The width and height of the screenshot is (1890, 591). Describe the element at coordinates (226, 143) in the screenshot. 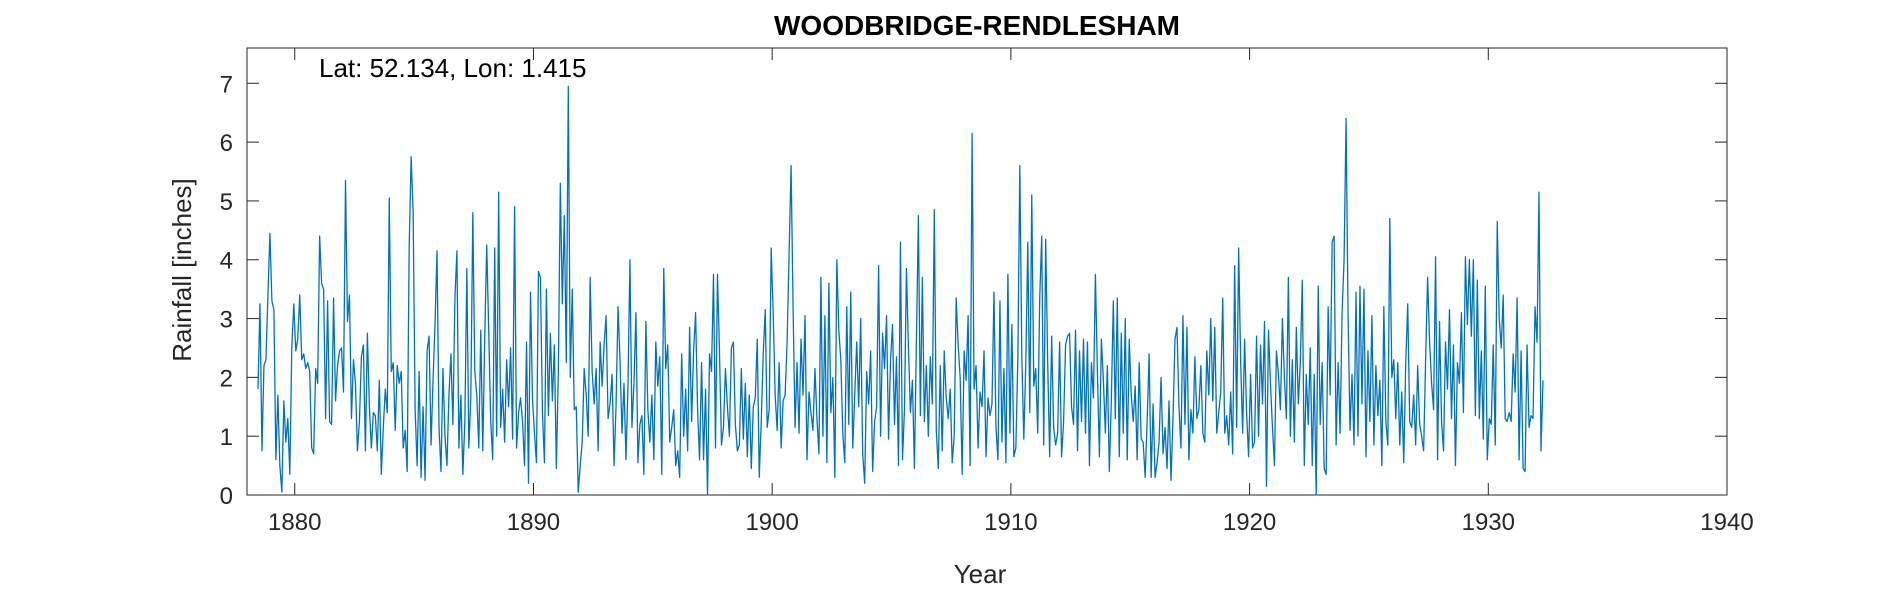

I see `y-tick-label: 6` at that location.